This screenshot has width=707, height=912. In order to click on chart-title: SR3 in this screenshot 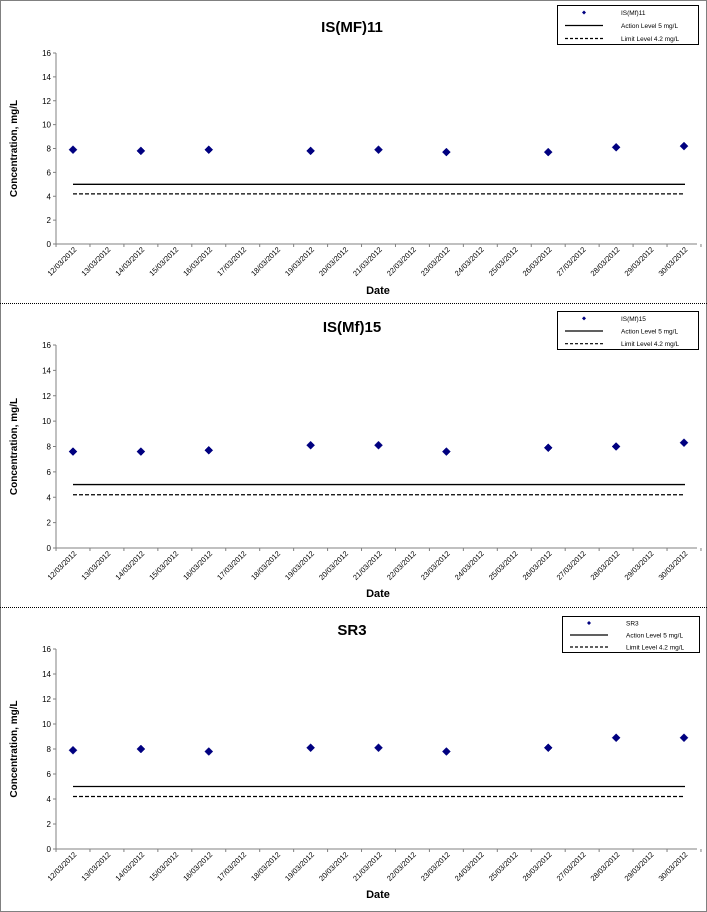, I will do `click(351, 630)`.